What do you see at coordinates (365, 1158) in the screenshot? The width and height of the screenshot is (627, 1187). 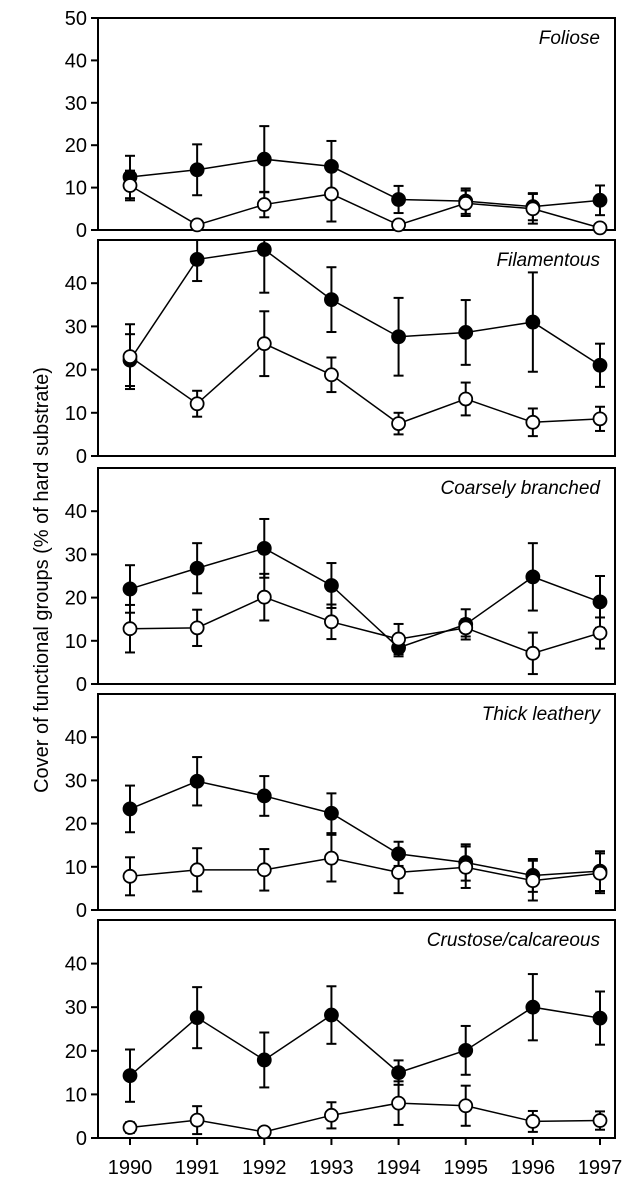 I see `x-axis: 1990 1991 1992 1993 1994 1995 1996 1997` at bounding box center [365, 1158].